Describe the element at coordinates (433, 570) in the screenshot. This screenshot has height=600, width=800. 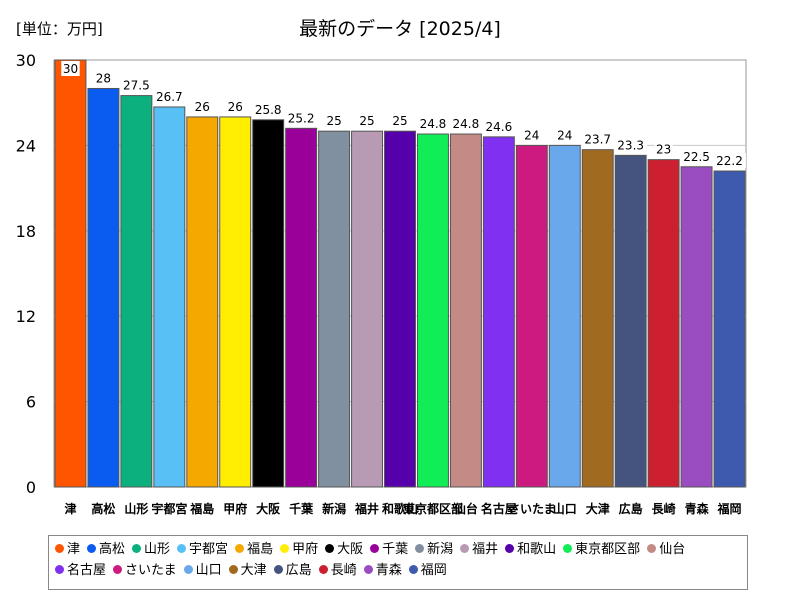
I see `legend-label: 福岡` at that location.